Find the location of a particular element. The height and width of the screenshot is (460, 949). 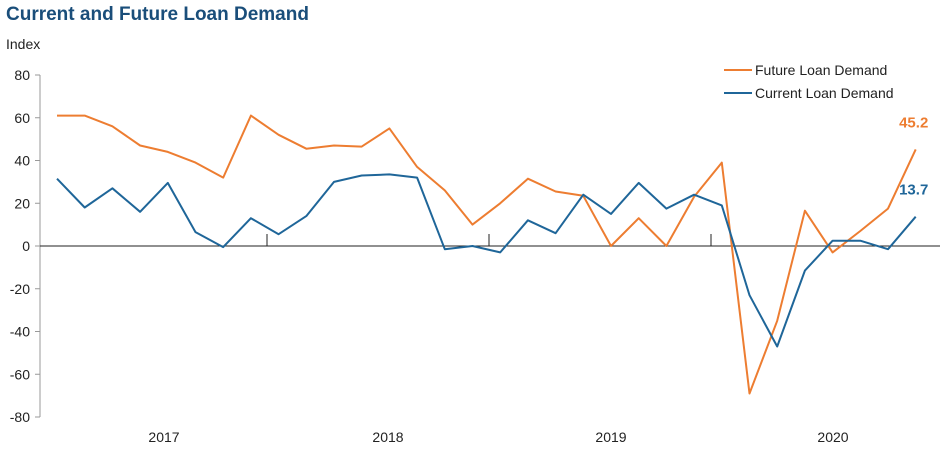

x-tick-label: 2019 is located at coordinates (610, 437).